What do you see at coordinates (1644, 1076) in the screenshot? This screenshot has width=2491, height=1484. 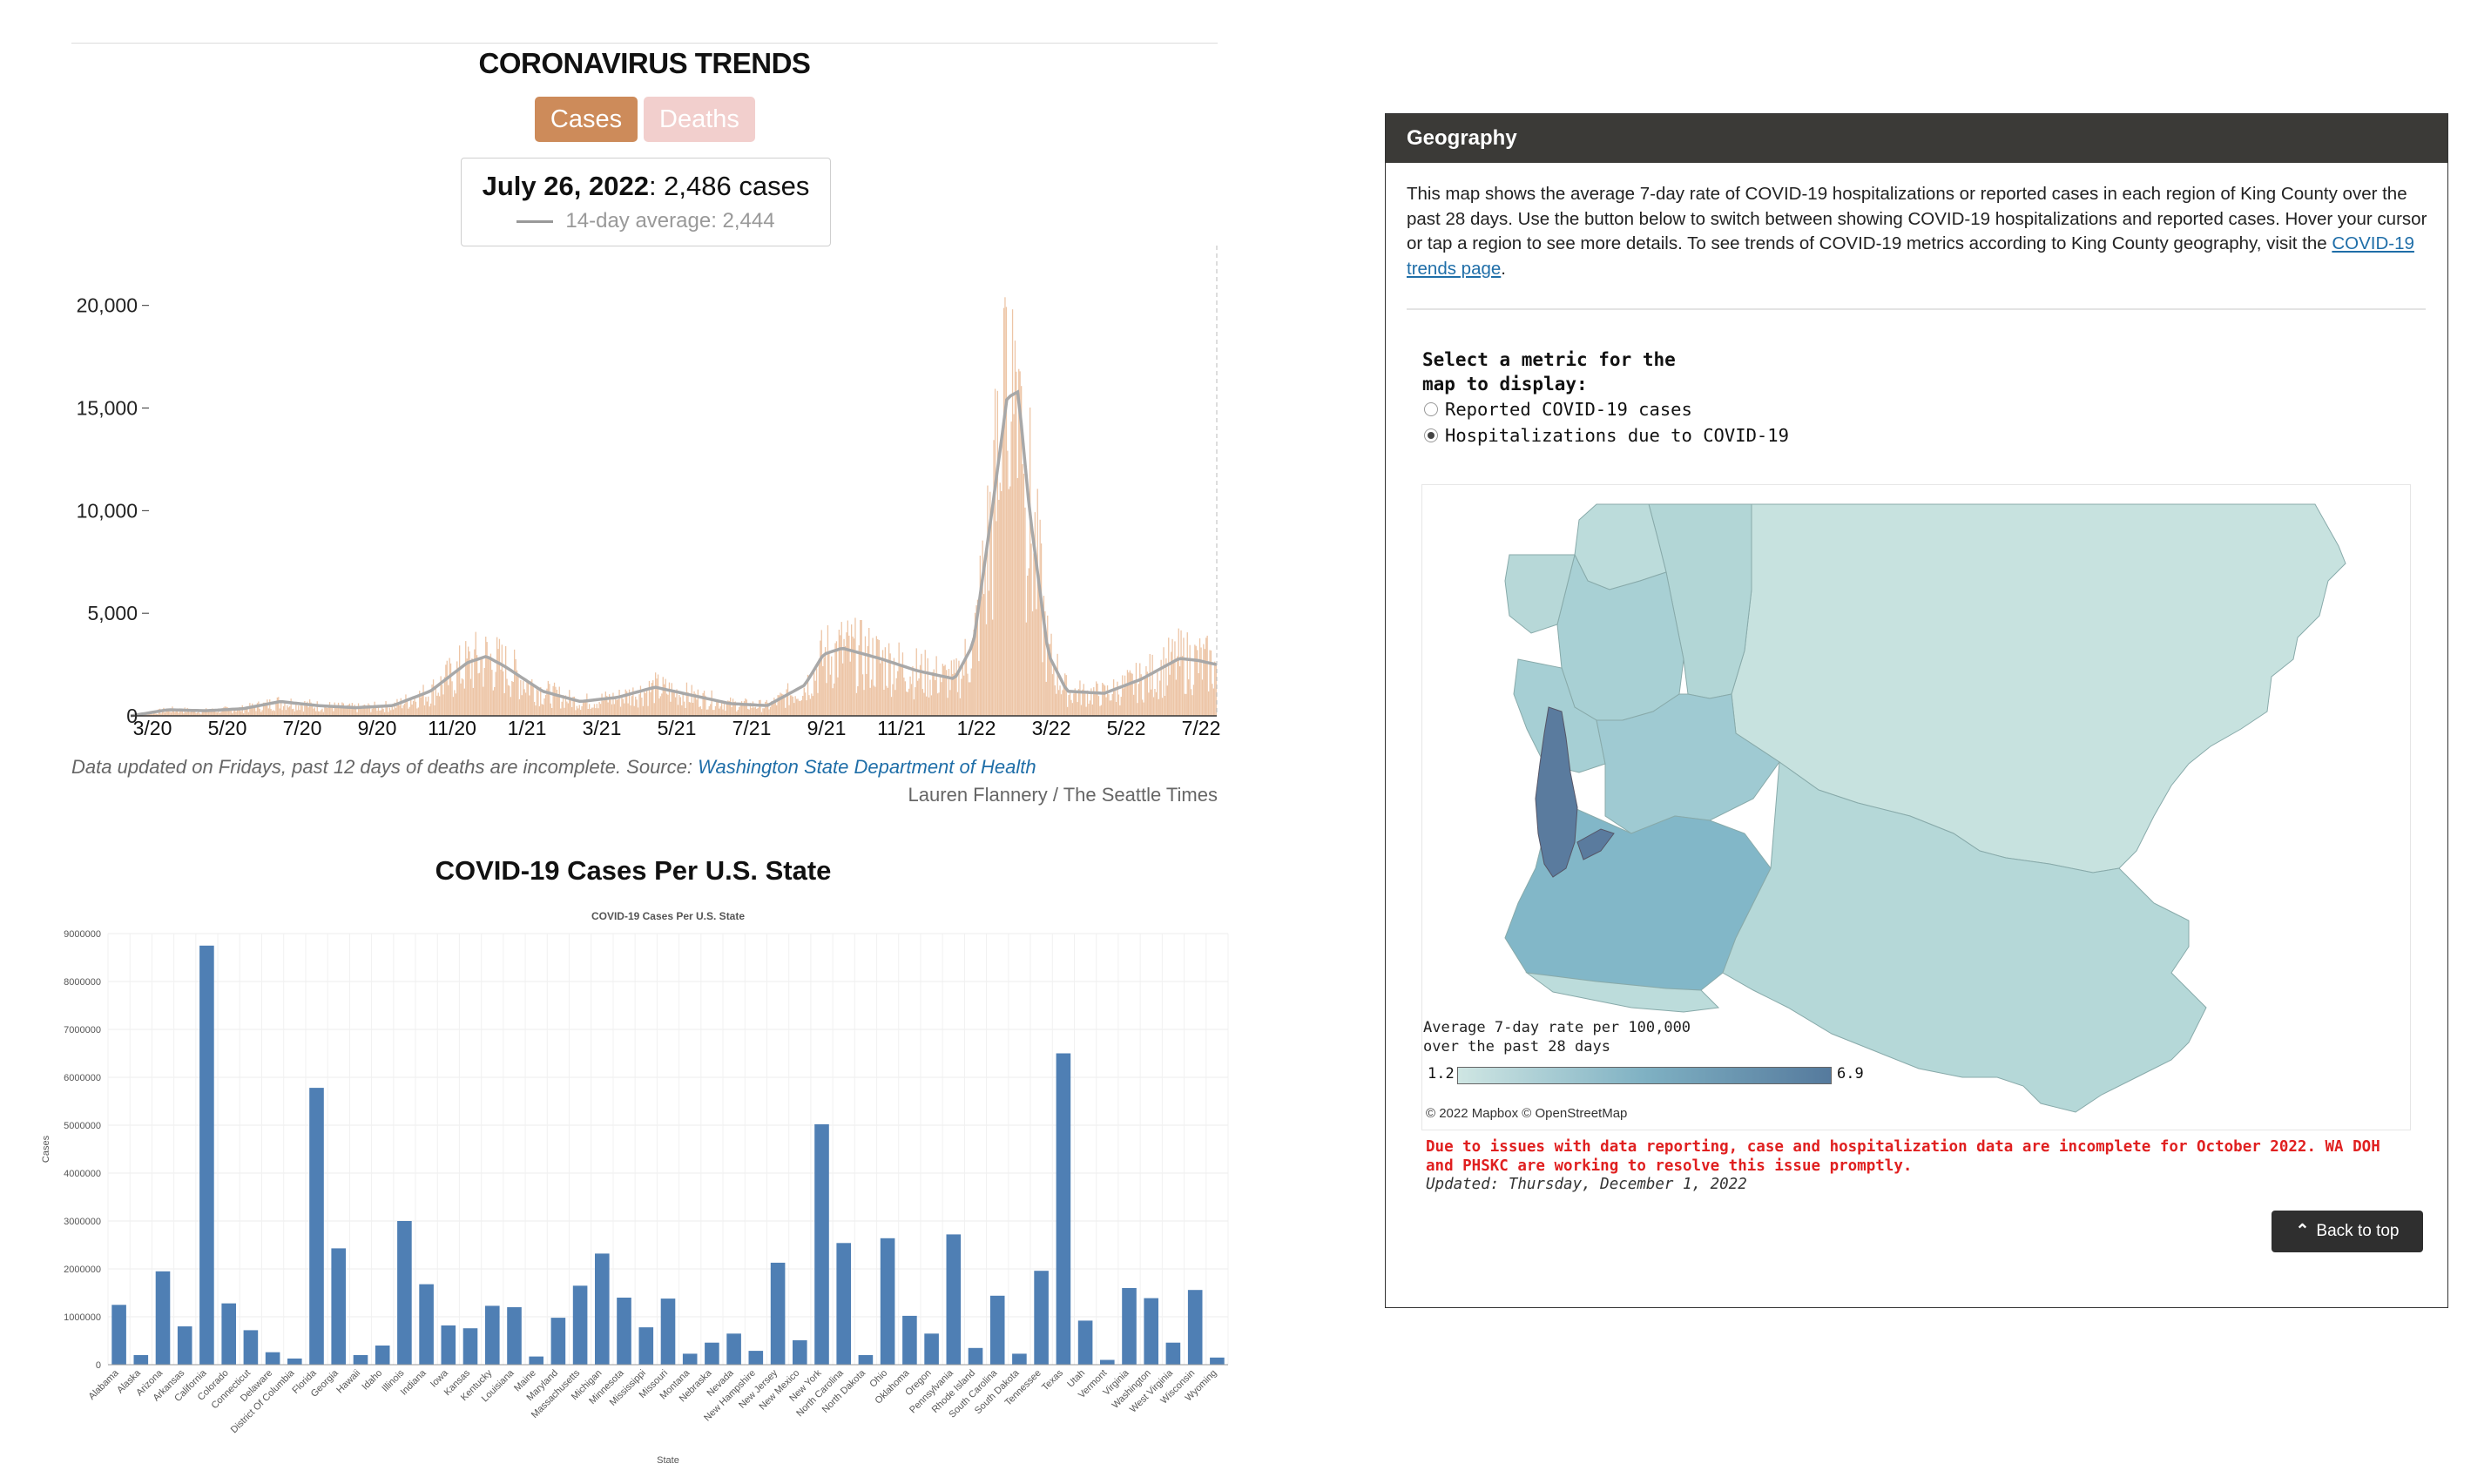 I see `legend-color-scale` at bounding box center [1644, 1076].